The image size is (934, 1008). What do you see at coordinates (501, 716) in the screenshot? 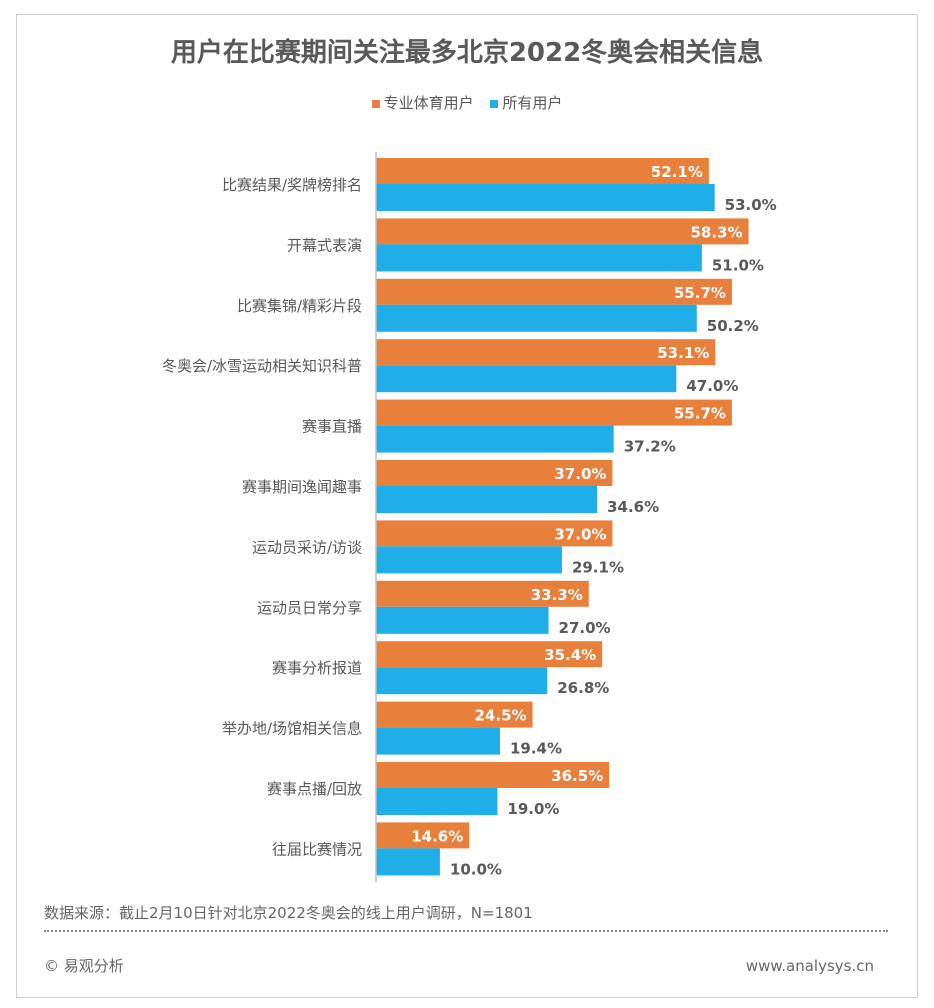
I see `data-label-pro: 24.5%` at bounding box center [501, 716].